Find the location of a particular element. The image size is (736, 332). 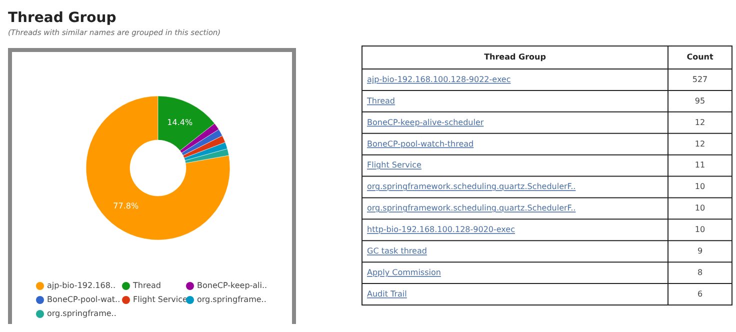

category-label: GC task thread is located at coordinates (397, 251).